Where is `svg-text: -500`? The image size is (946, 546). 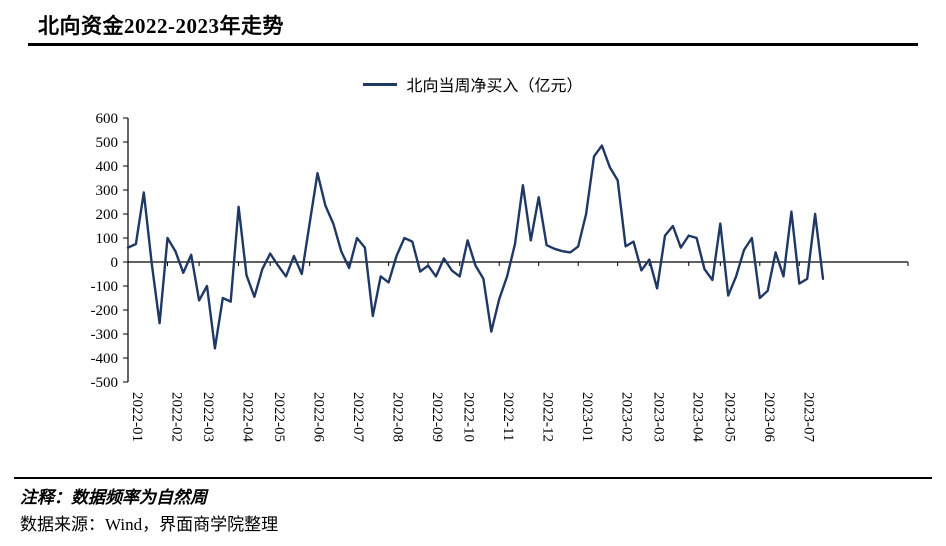
svg-text: -500 is located at coordinates (105, 383).